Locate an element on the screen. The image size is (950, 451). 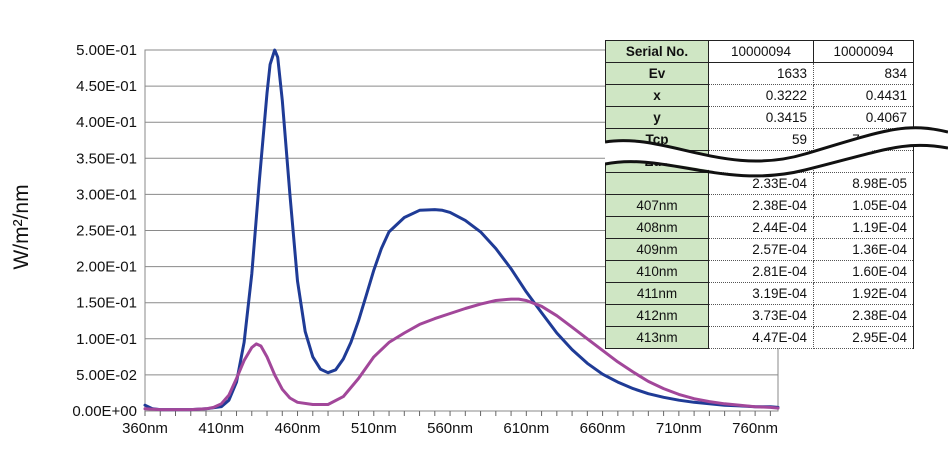
table-row: 410nm 2.81E-04 1.60E-04 is located at coordinates (777, 271).